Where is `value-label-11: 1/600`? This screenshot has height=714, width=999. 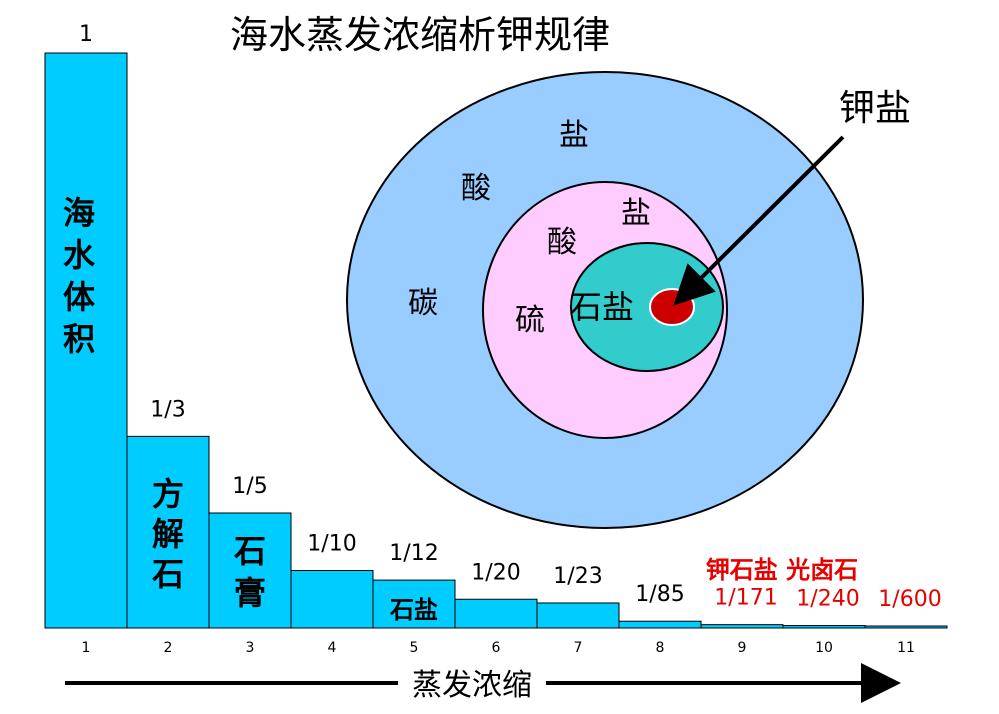
value-label-11: 1/600 is located at coordinates (909, 599).